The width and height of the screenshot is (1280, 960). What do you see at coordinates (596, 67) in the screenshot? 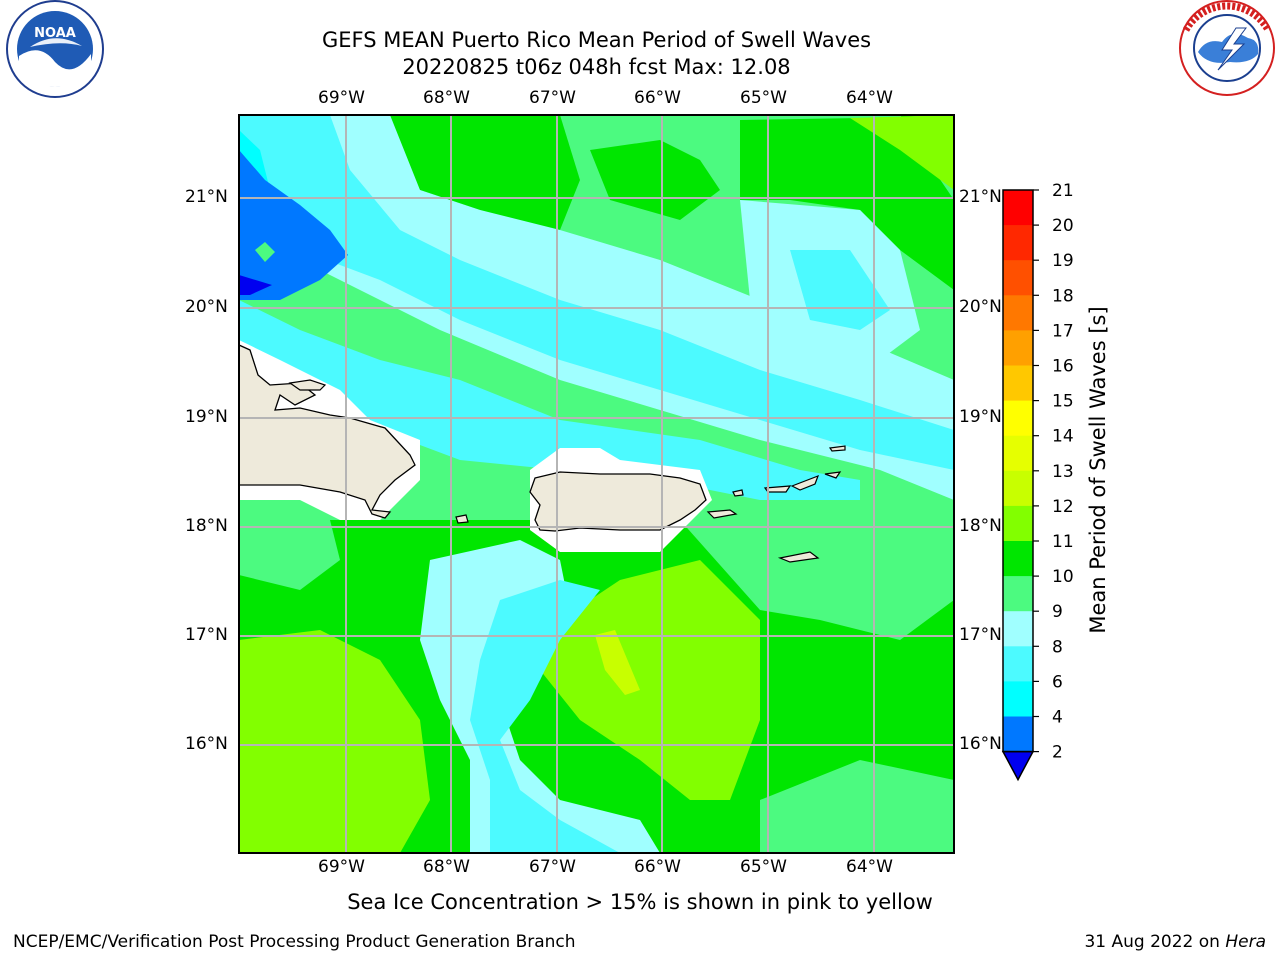
I see `map-subtitle: 20220825 t06z 048h fcst Max: 12.08` at bounding box center [596, 67].